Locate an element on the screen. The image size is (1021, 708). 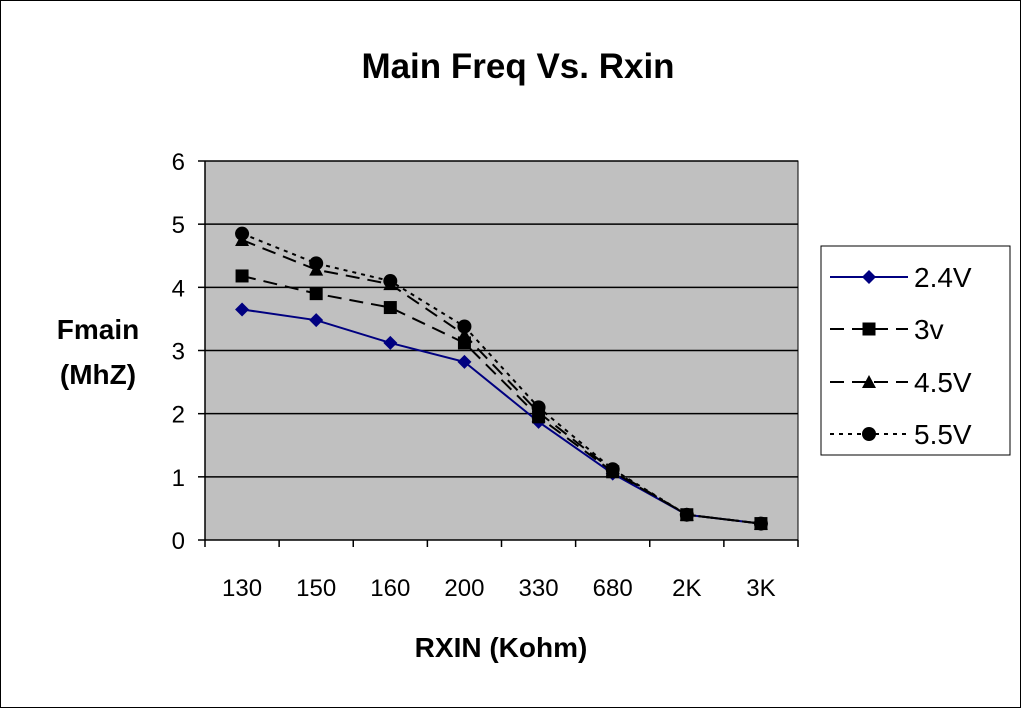
y-tick-label-3: 3 is located at coordinates (178, 352).